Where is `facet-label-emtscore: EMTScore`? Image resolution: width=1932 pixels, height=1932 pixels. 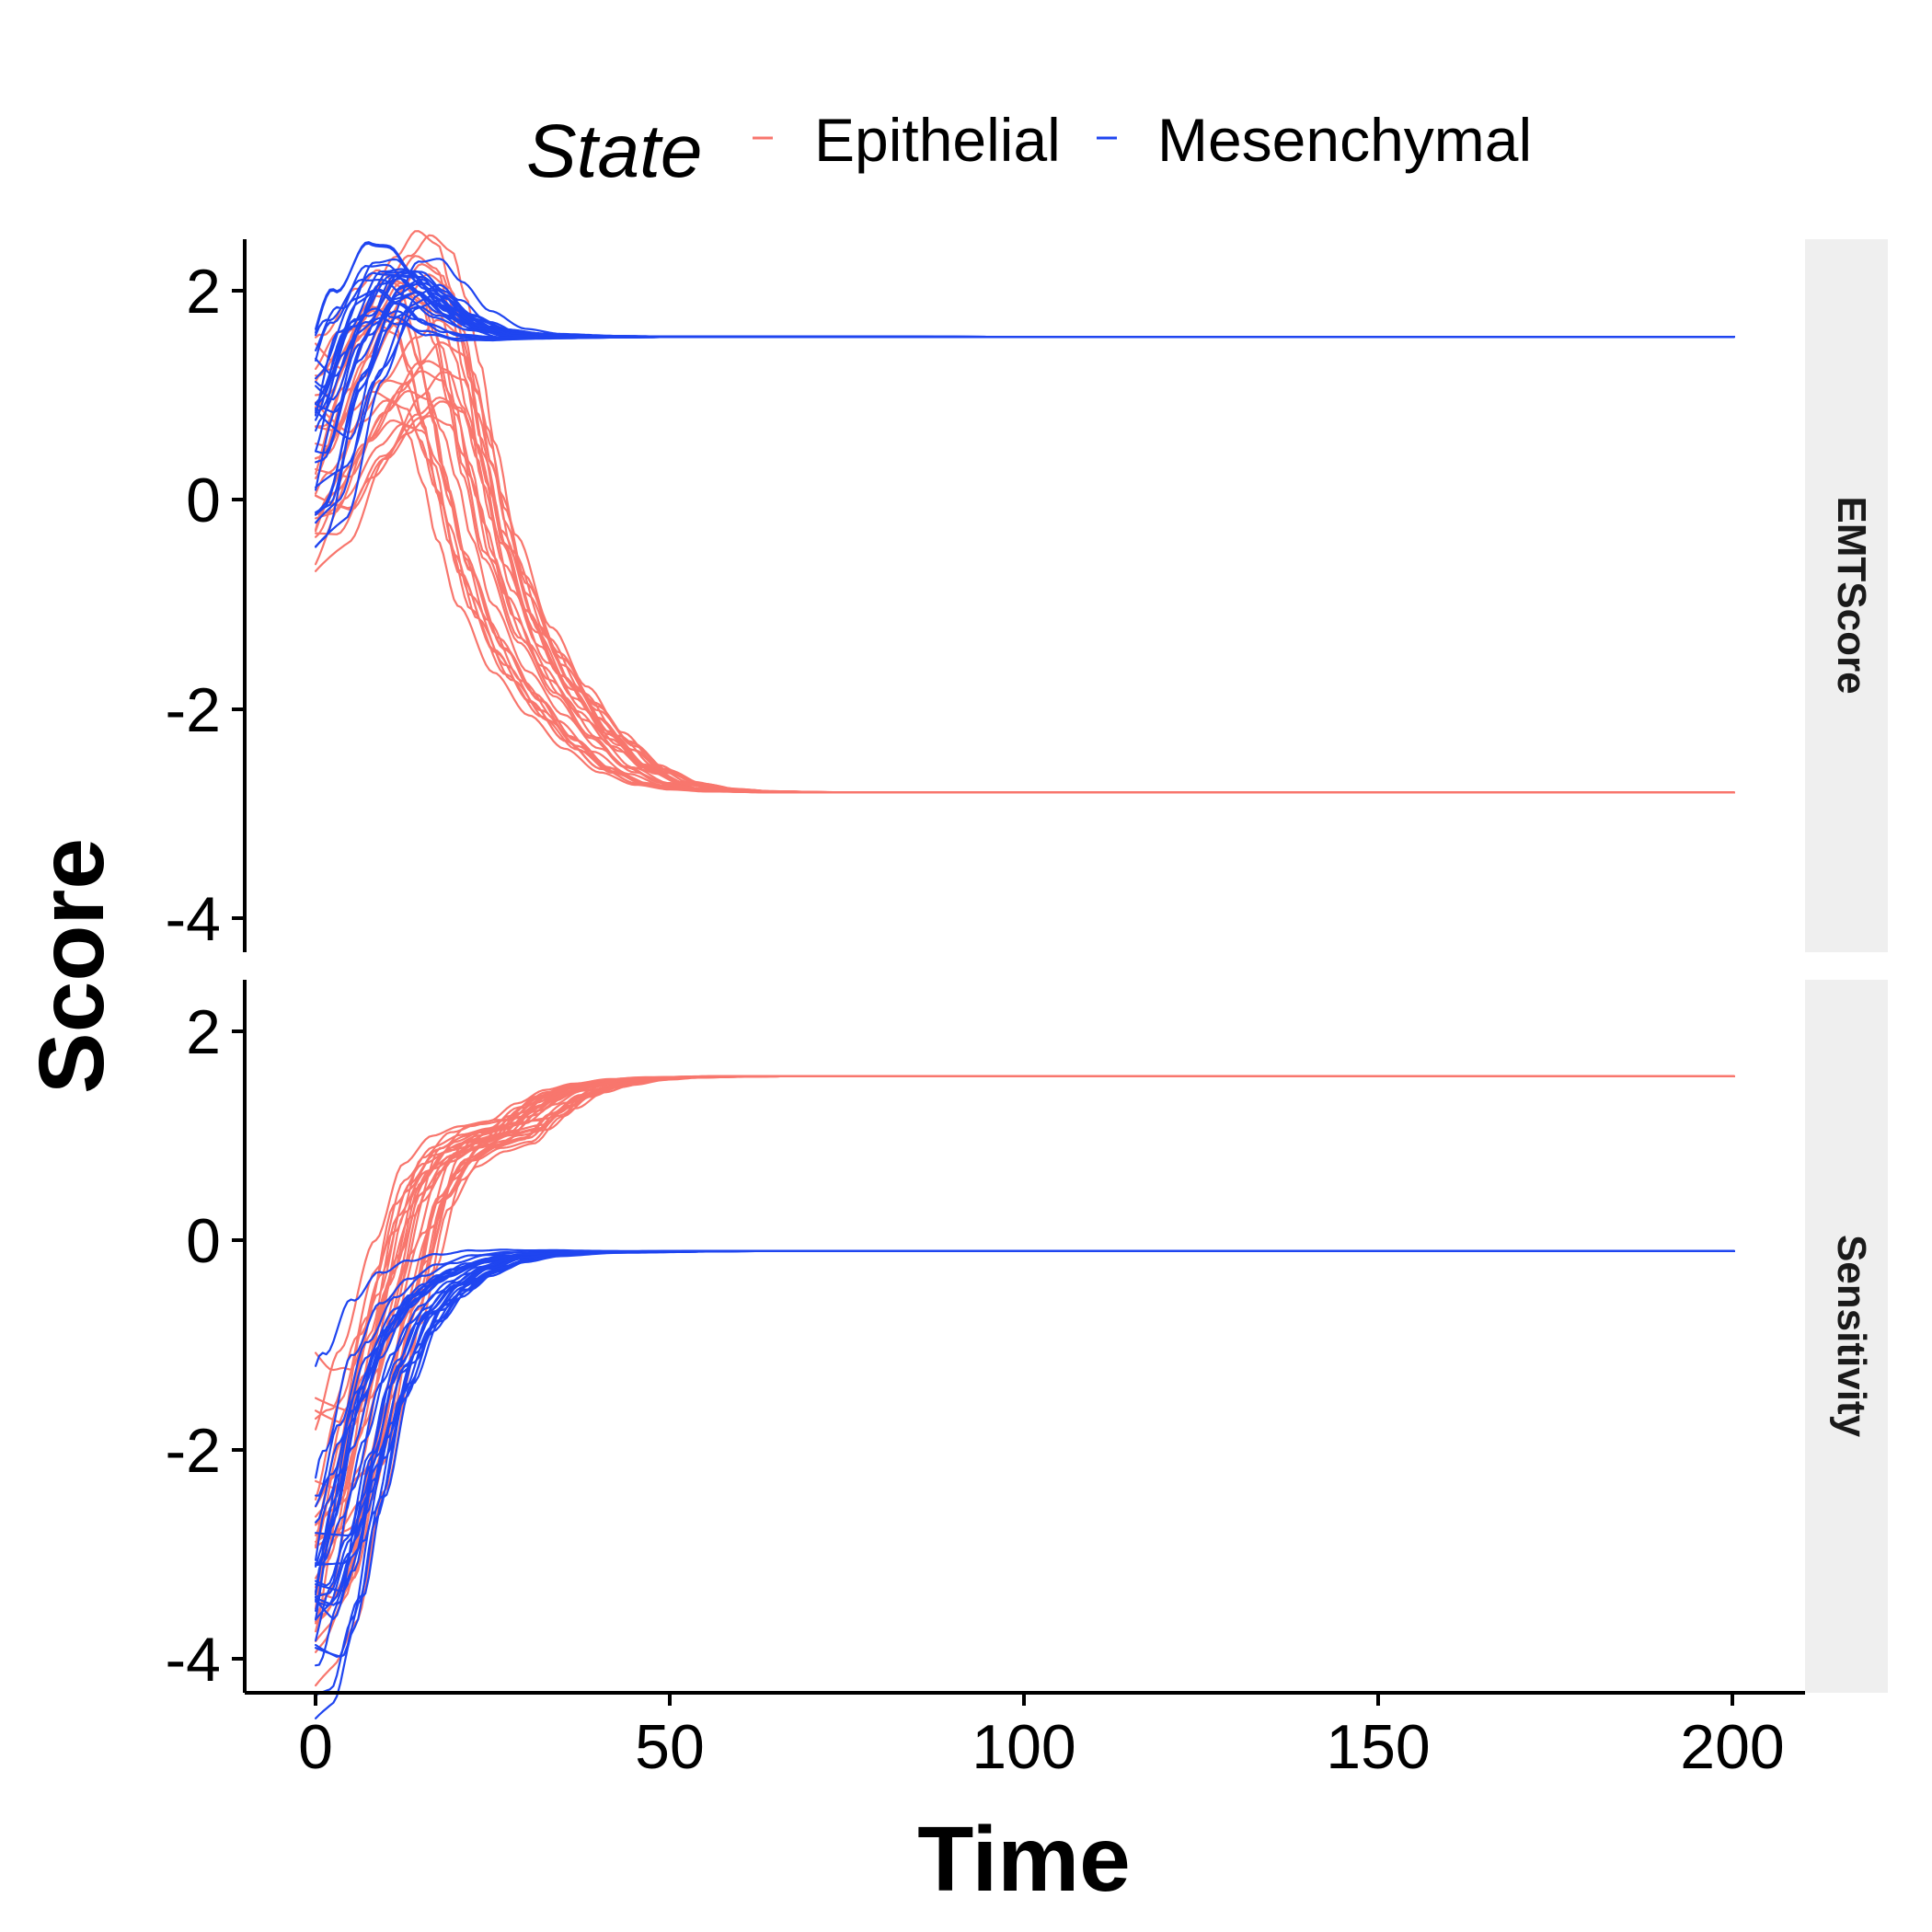 facet-label-emtscore: EMTScore is located at coordinates (1851, 595).